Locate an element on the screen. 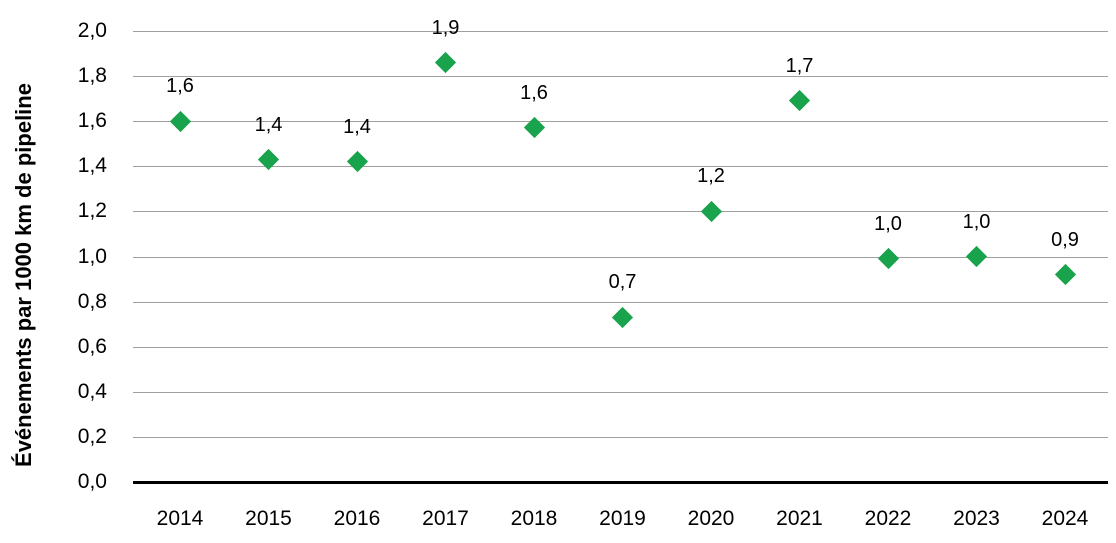 This screenshot has width=1116, height=543. x-axis-tick-label: 2023 is located at coordinates (976, 518).